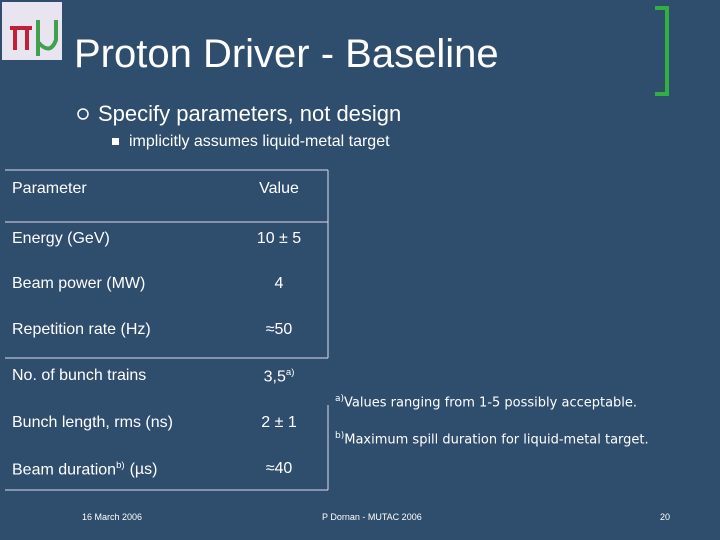  What do you see at coordinates (83, 114) in the screenshot?
I see `bullet` at bounding box center [83, 114].